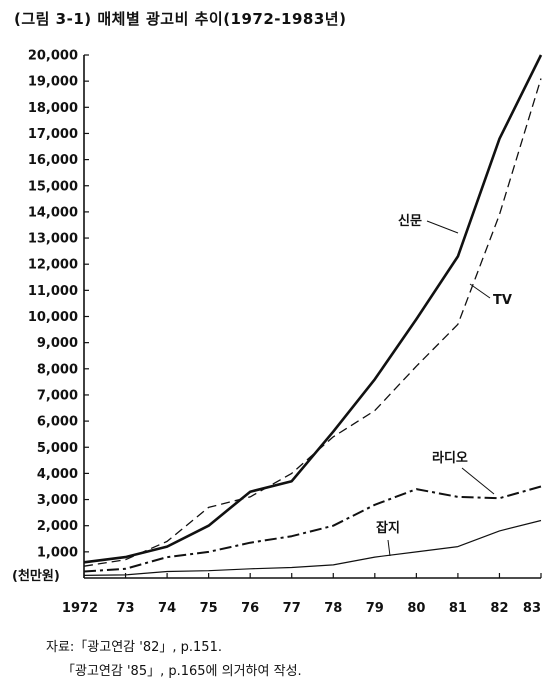 This screenshot has height=686, width=558. What do you see at coordinates (57, 474) in the screenshot?
I see `y-tick-label: 4,000` at bounding box center [57, 474].